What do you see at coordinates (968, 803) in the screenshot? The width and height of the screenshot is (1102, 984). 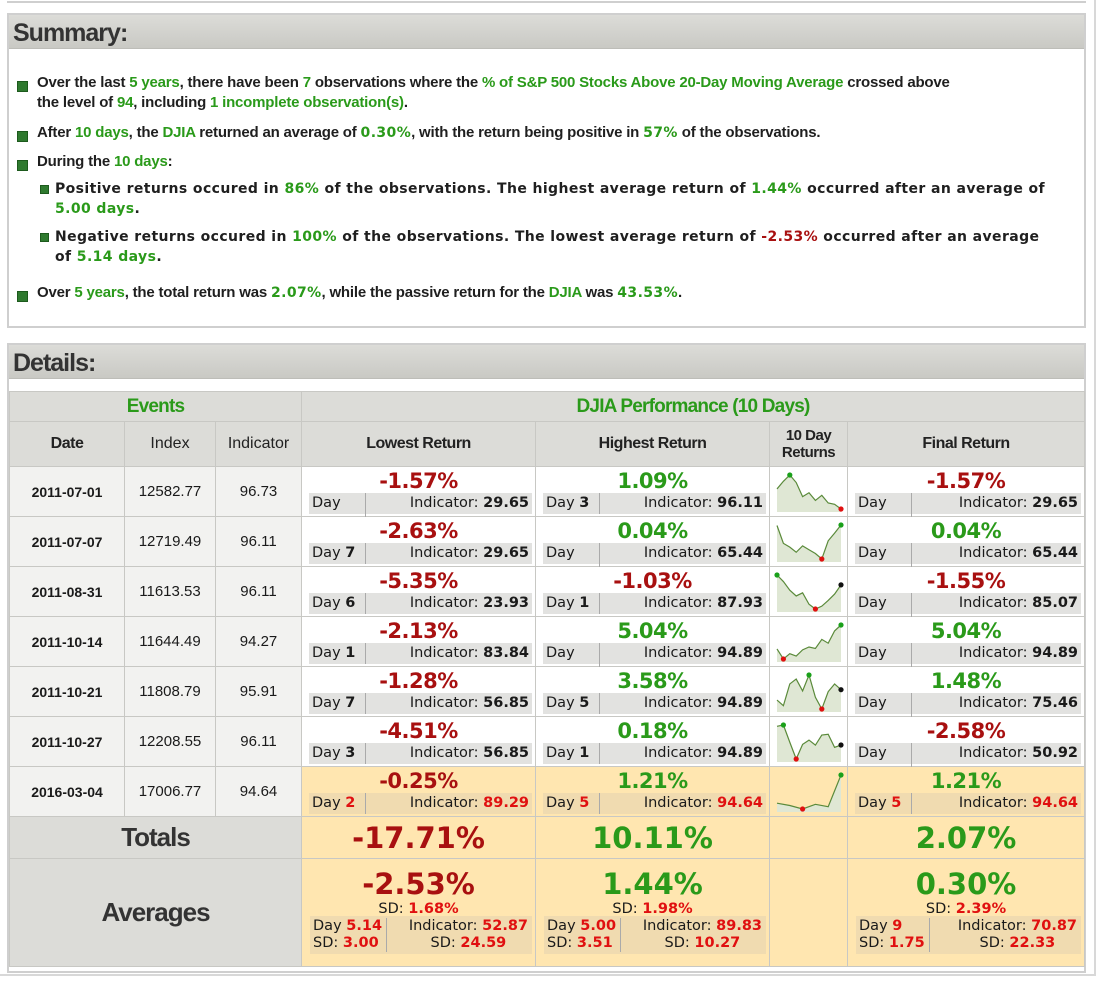 I see `final-return-detail: Day 5 Indicator: 94.64` at bounding box center [968, 803].